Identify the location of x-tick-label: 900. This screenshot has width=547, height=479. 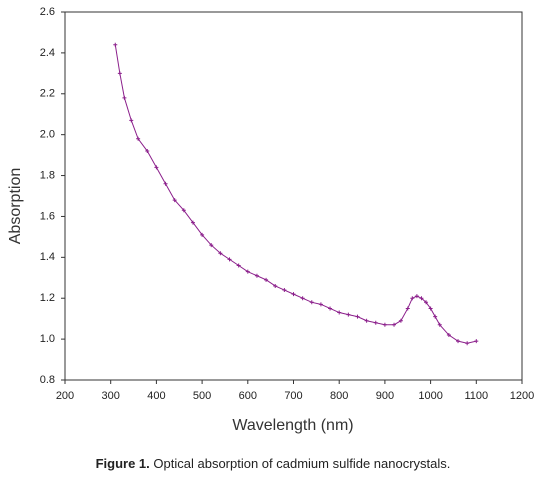
(385, 396).